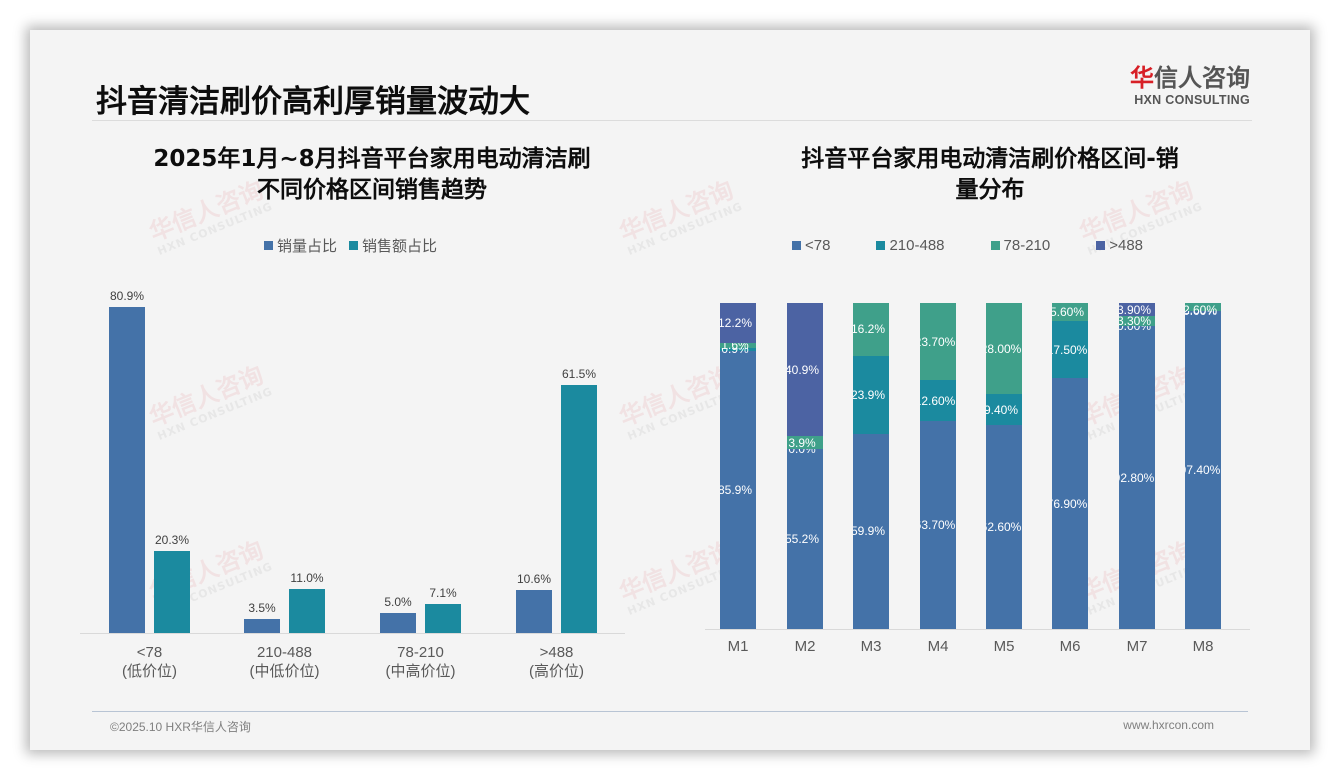 The image size is (1340, 780). I want to click on segment-value-label: 2.60%, so click(1201, 310).